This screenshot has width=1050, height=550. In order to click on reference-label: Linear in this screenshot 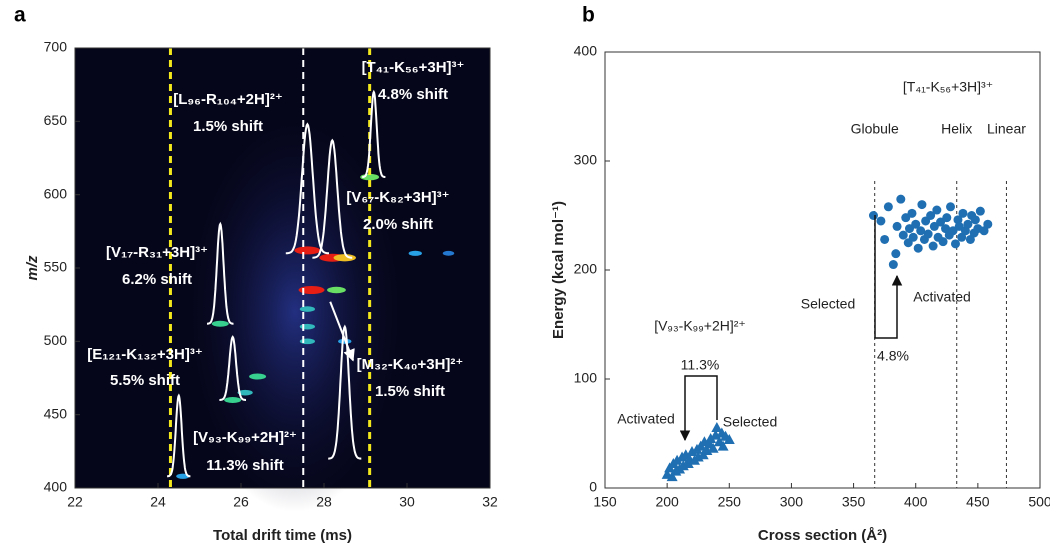, I will do `click(1006, 129)`.